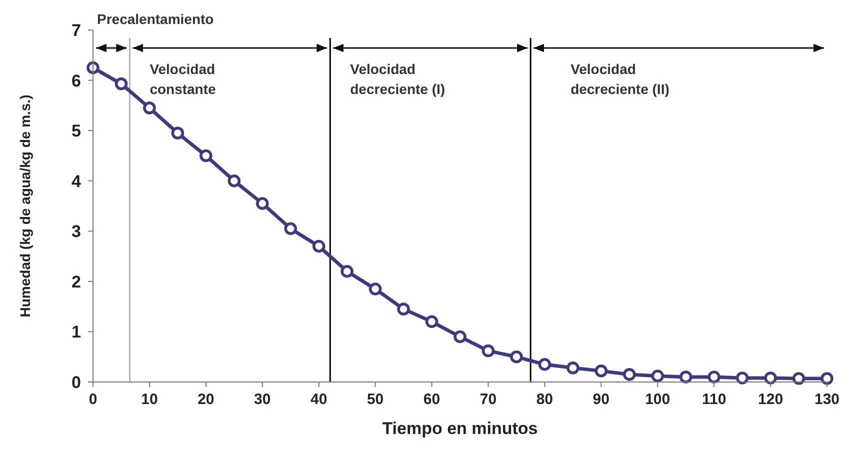 This screenshot has height=456, width=850. I want to click on annotation: Velocidad decreciente (II), so click(620, 79).